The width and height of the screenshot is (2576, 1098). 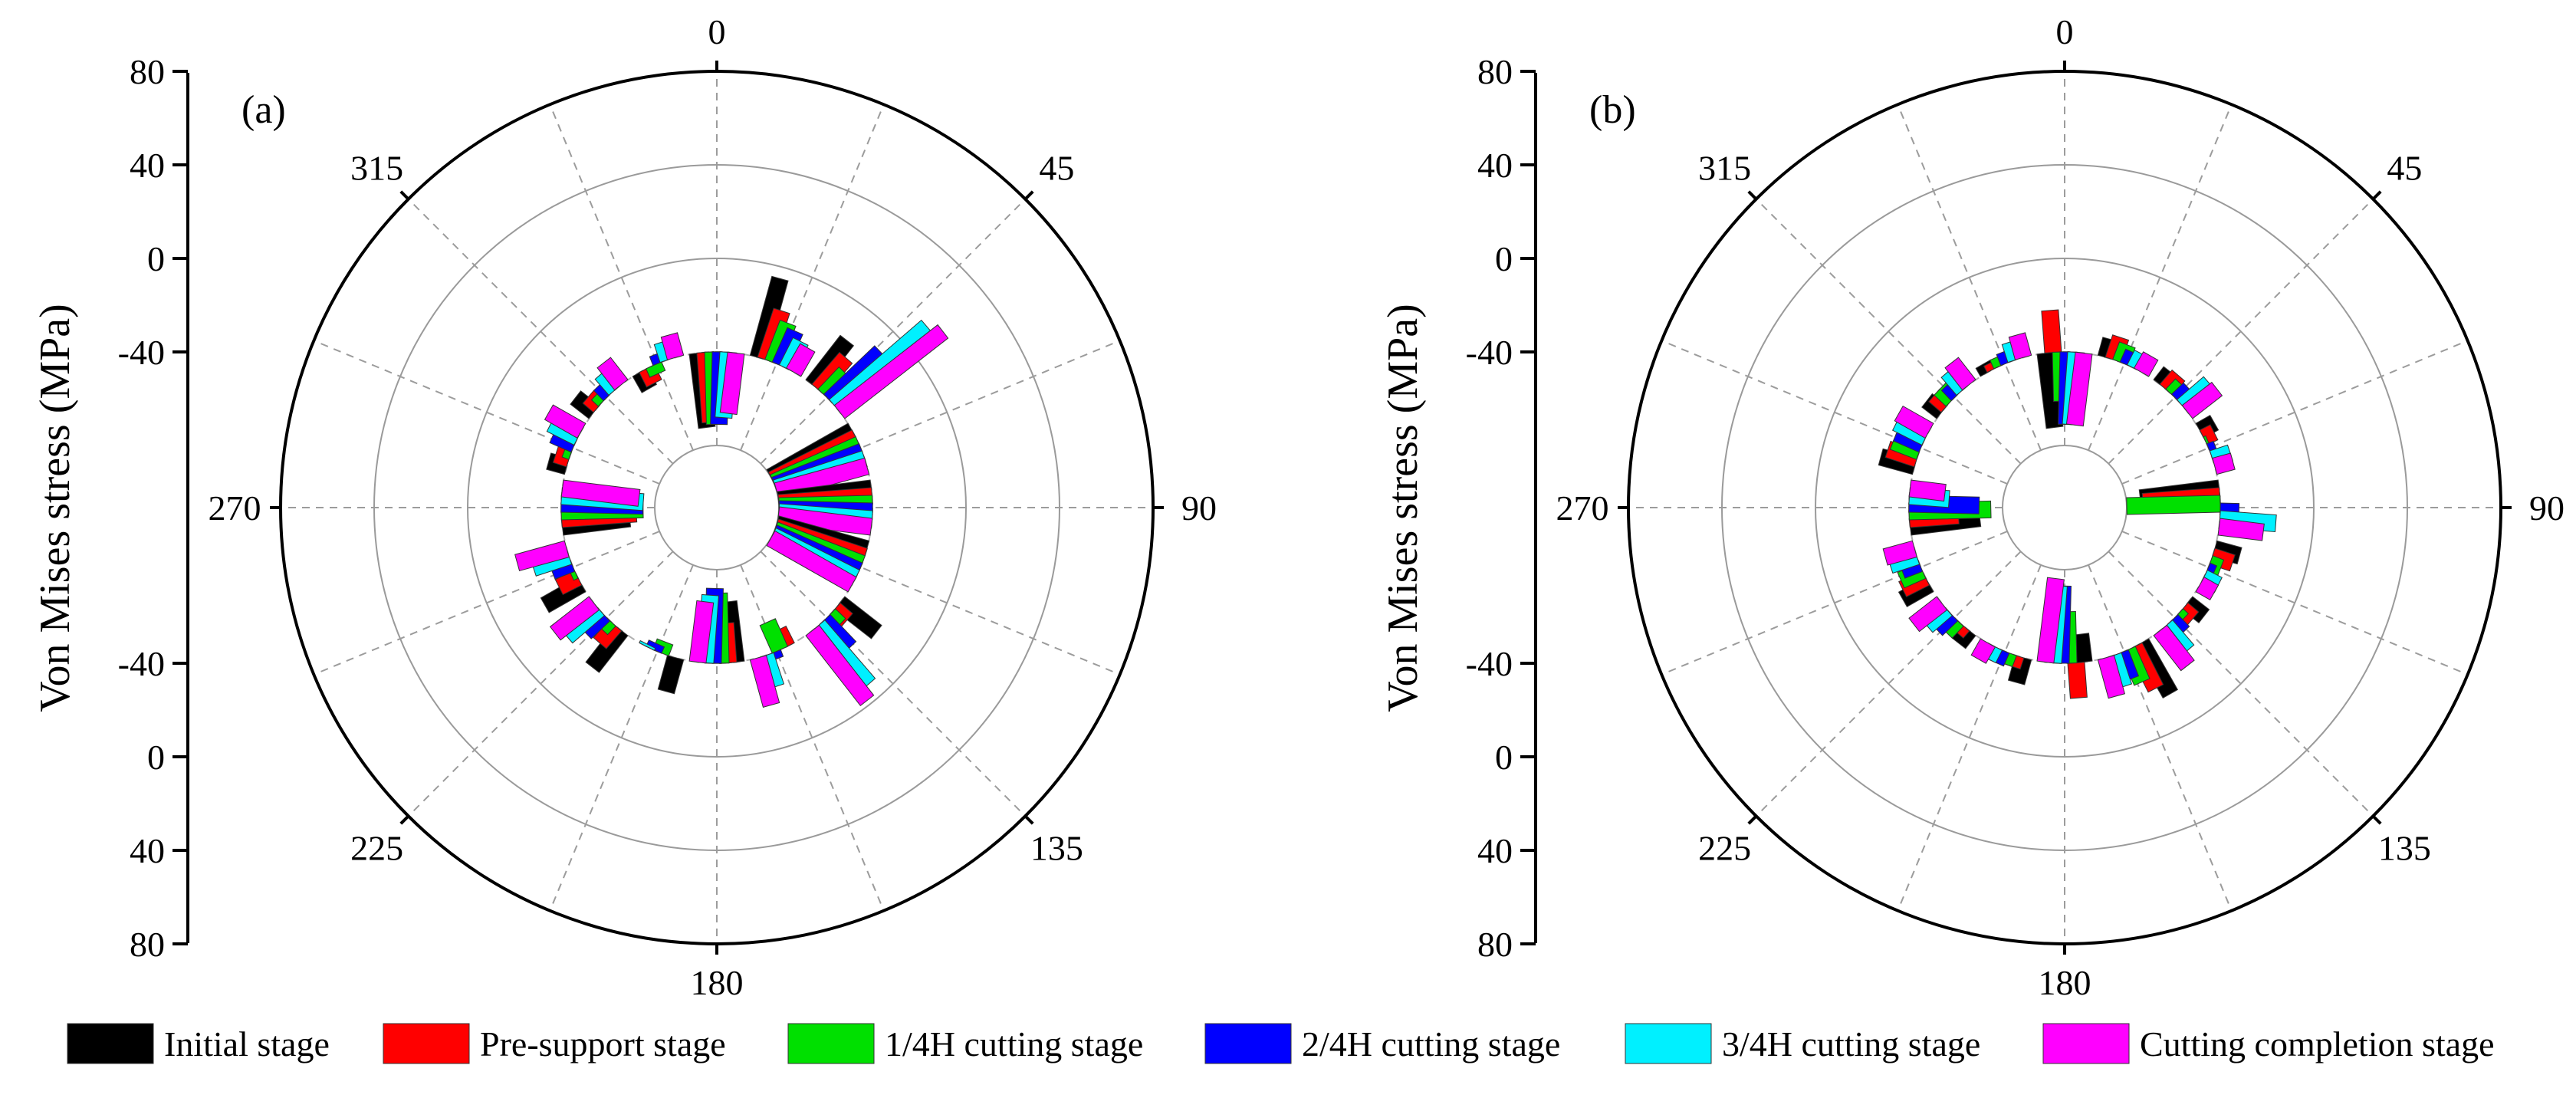 I want to click on legend-item: 2/4H cutting stage, so click(x=1382, y=1043).